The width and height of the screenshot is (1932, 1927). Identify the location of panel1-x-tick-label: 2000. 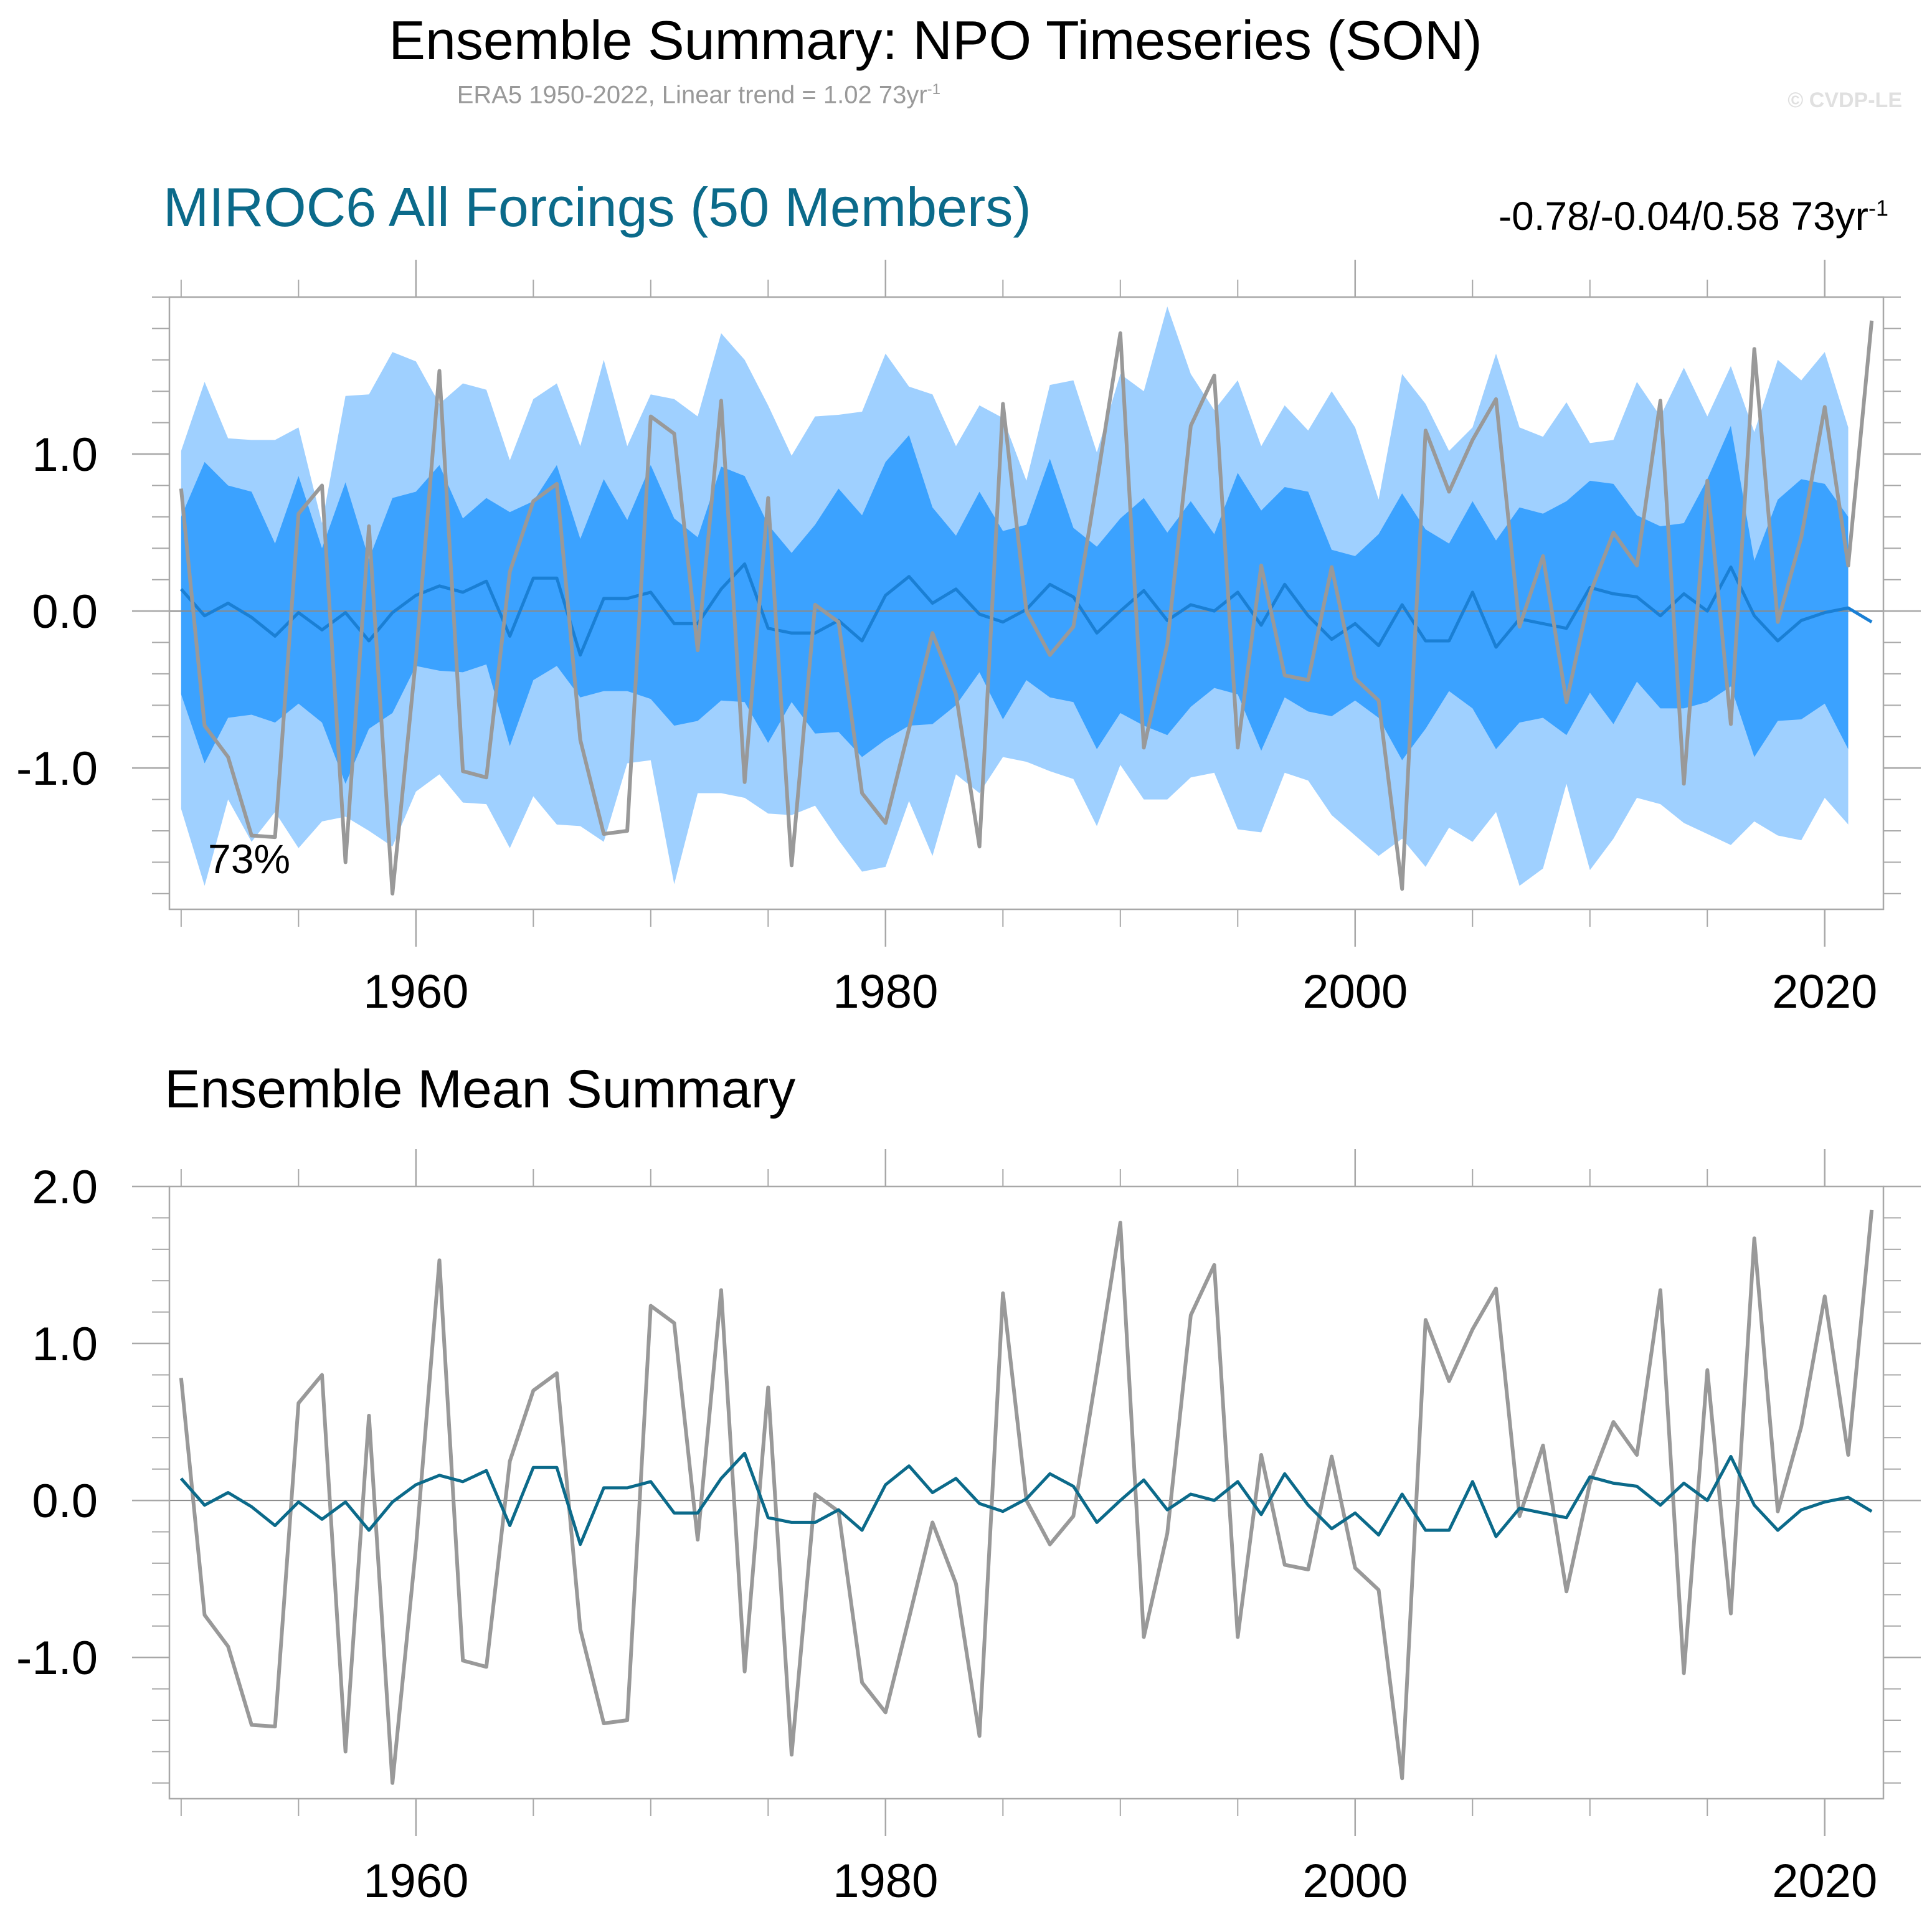
(1355, 991).